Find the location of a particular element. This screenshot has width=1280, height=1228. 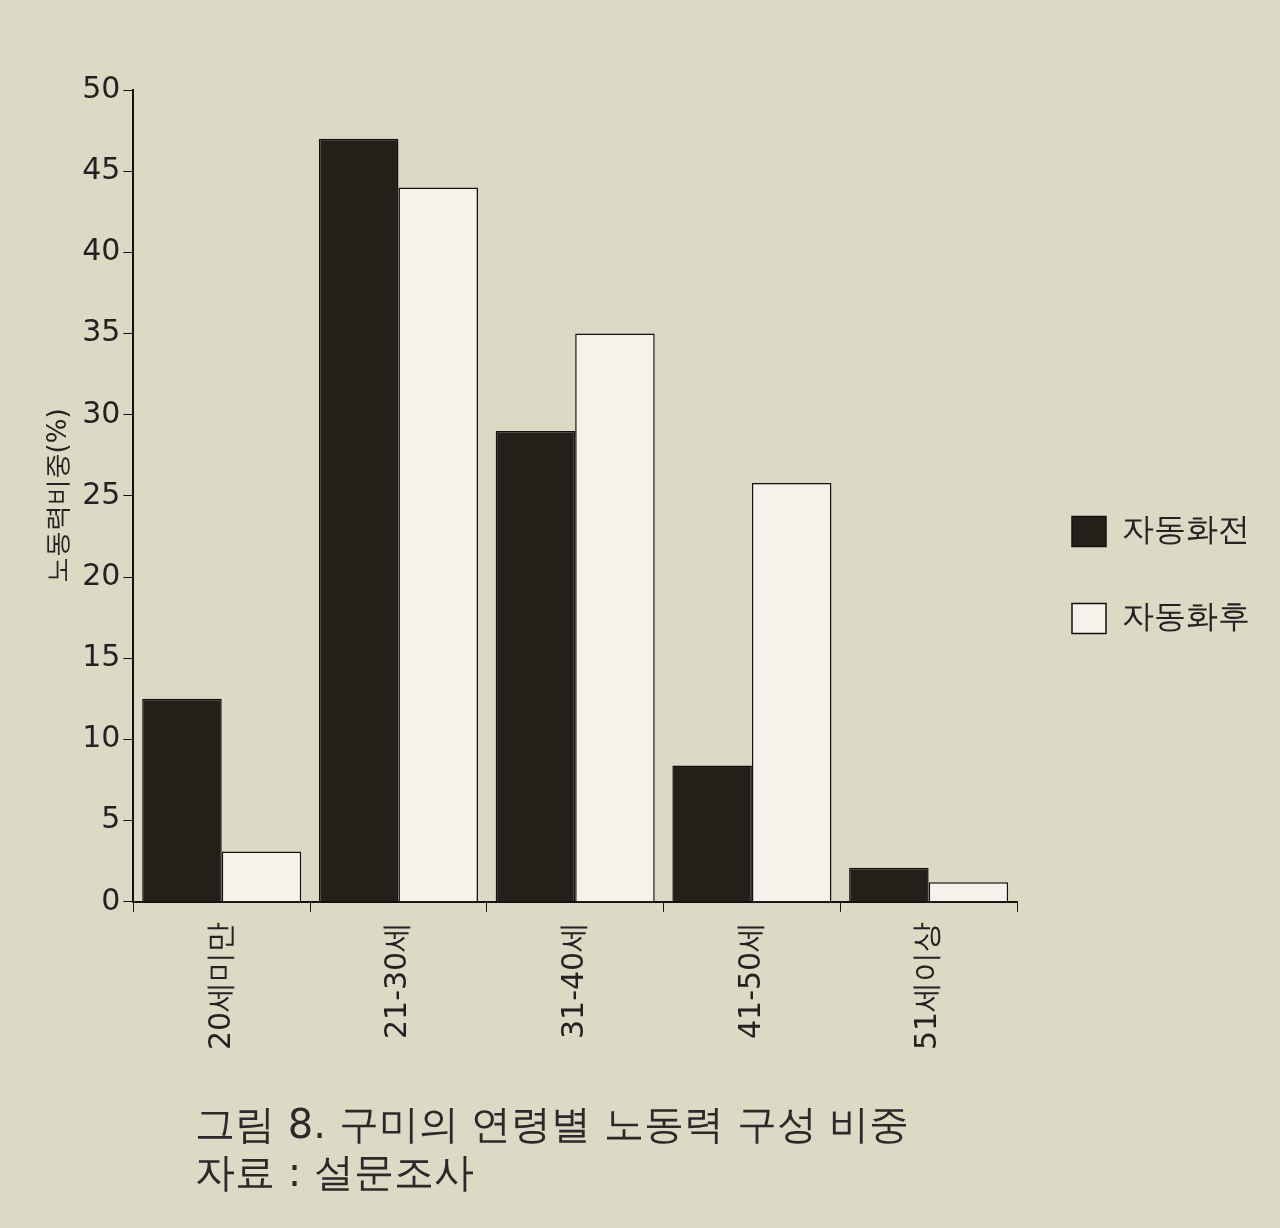

x-tick-label: 51세이상 is located at coordinates (926, 986).